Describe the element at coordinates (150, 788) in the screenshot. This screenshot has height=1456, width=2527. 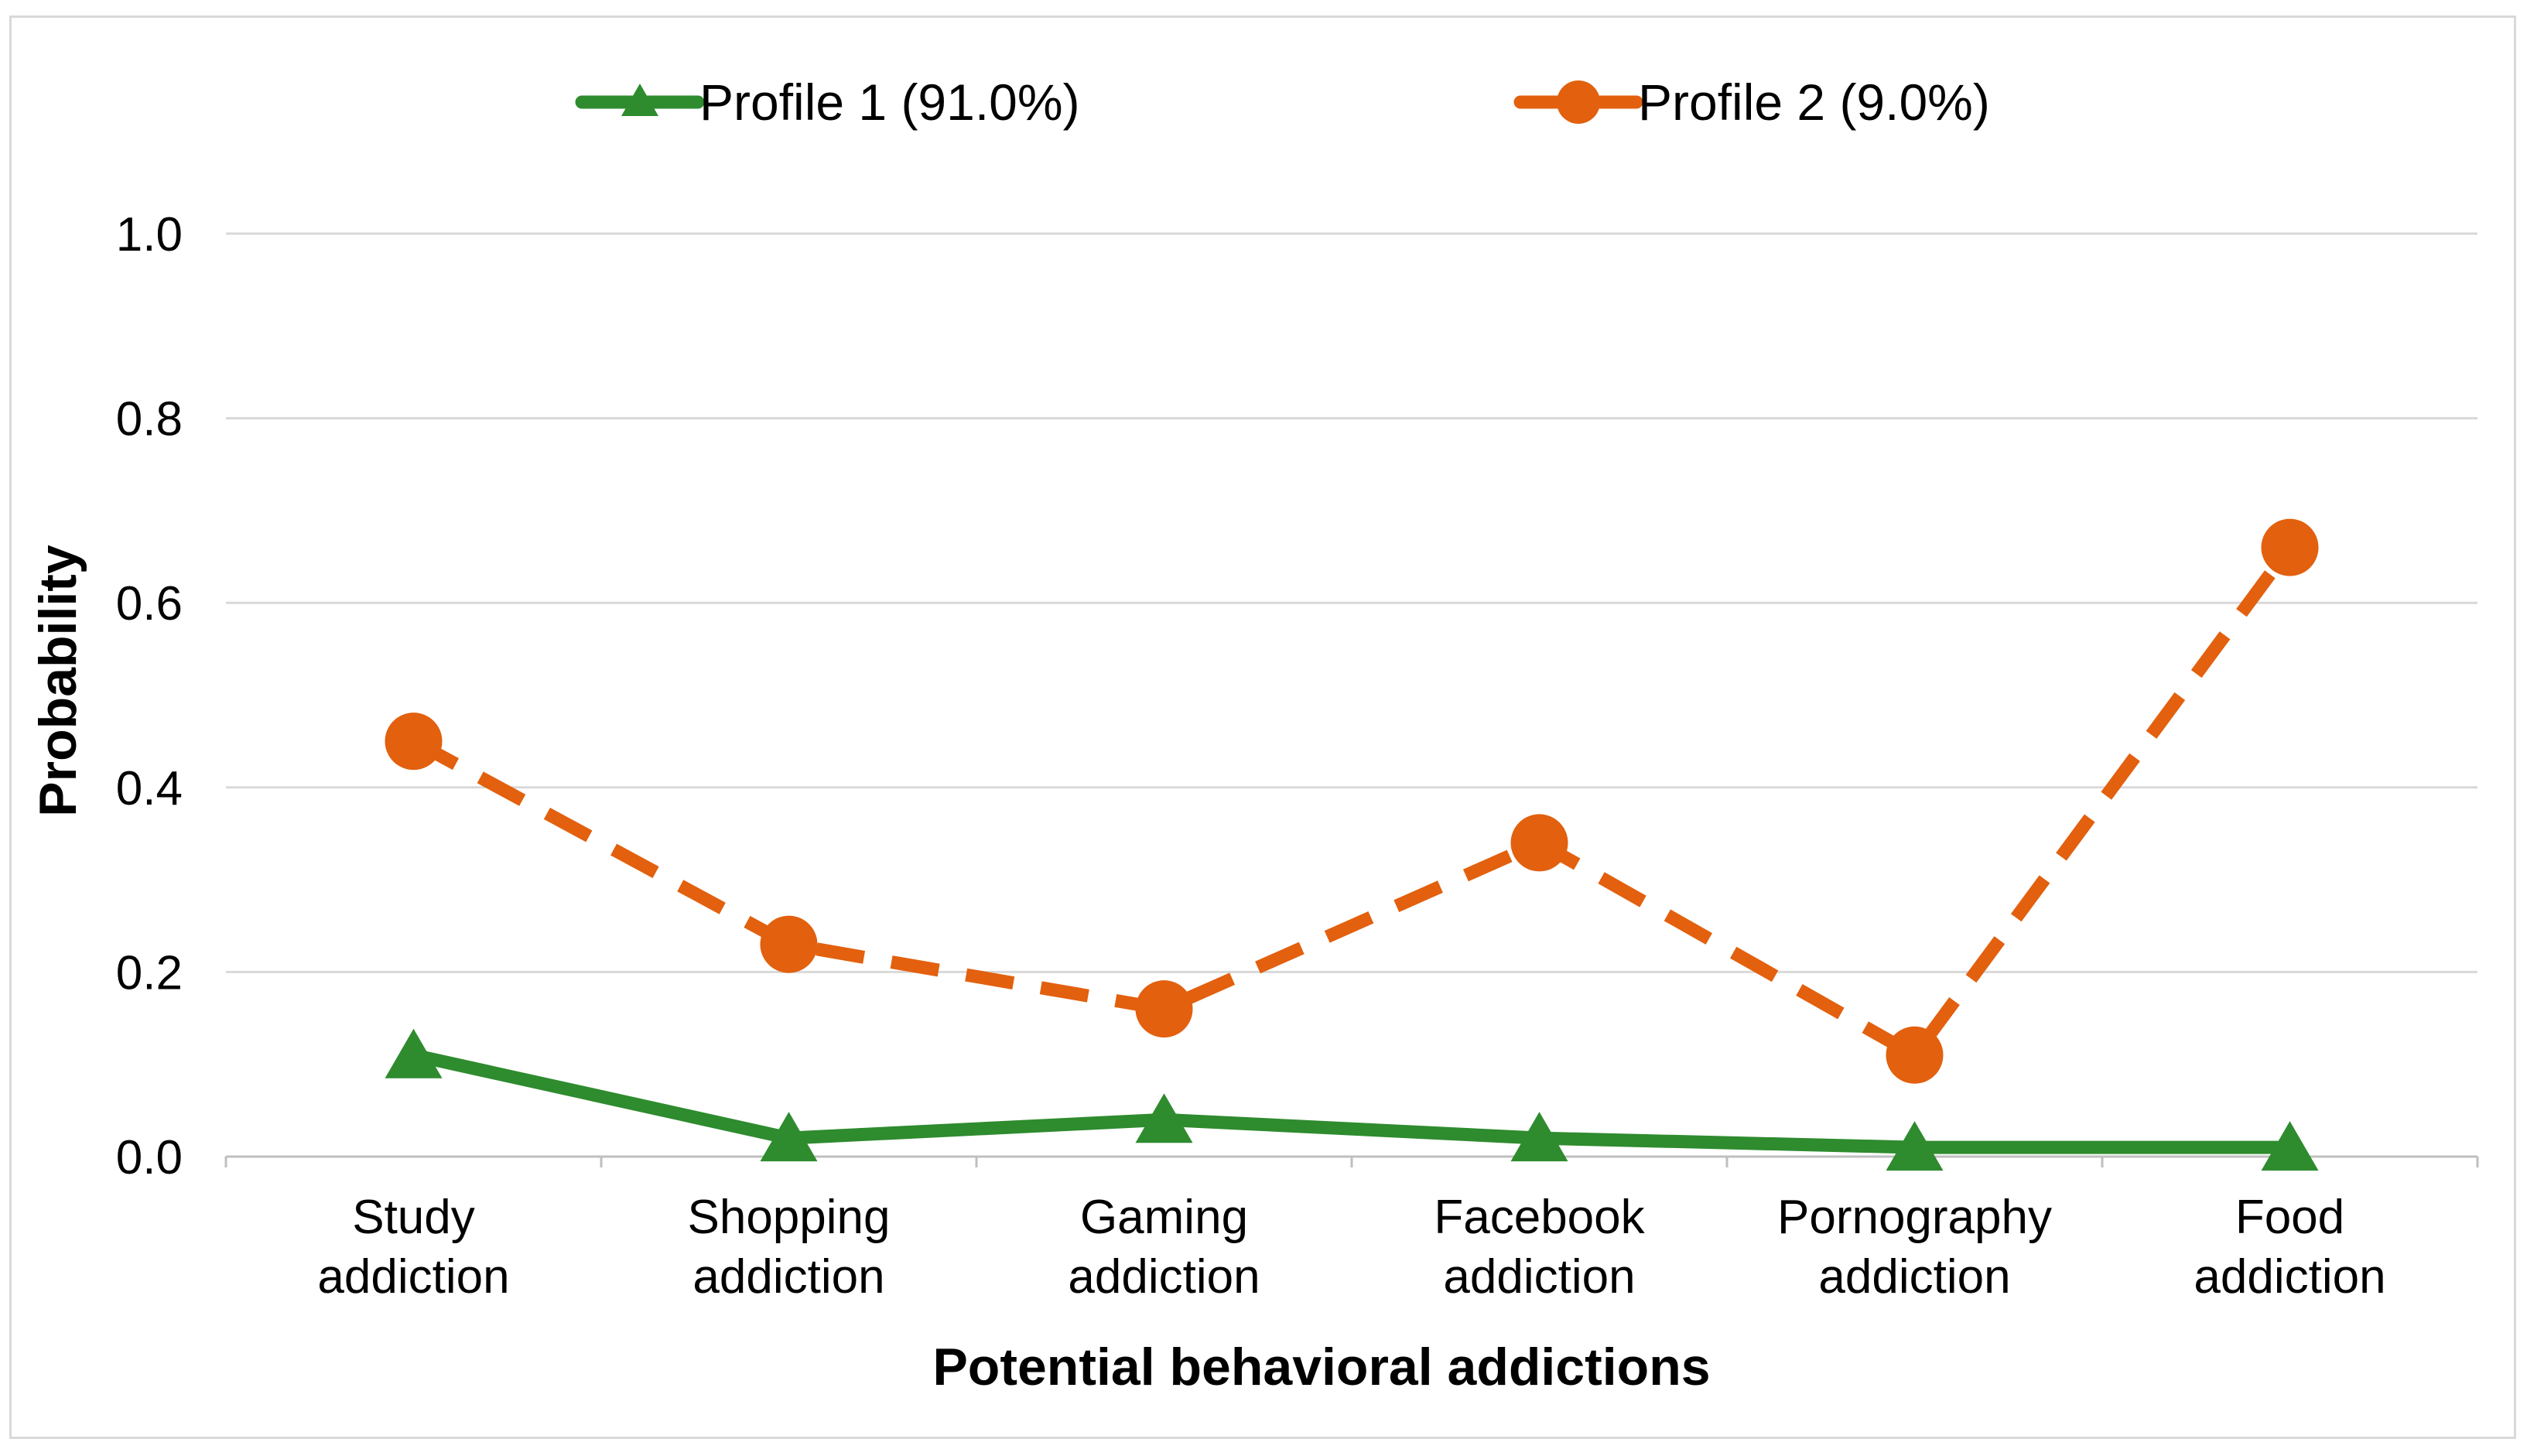
I see `y-tick-label: 0.4` at that location.